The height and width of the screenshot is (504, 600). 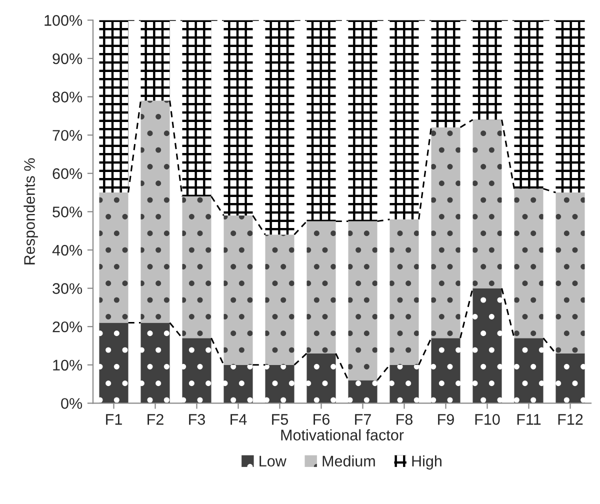 What do you see at coordinates (273, 461) in the screenshot?
I see `legend-label: Low` at bounding box center [273, 461].